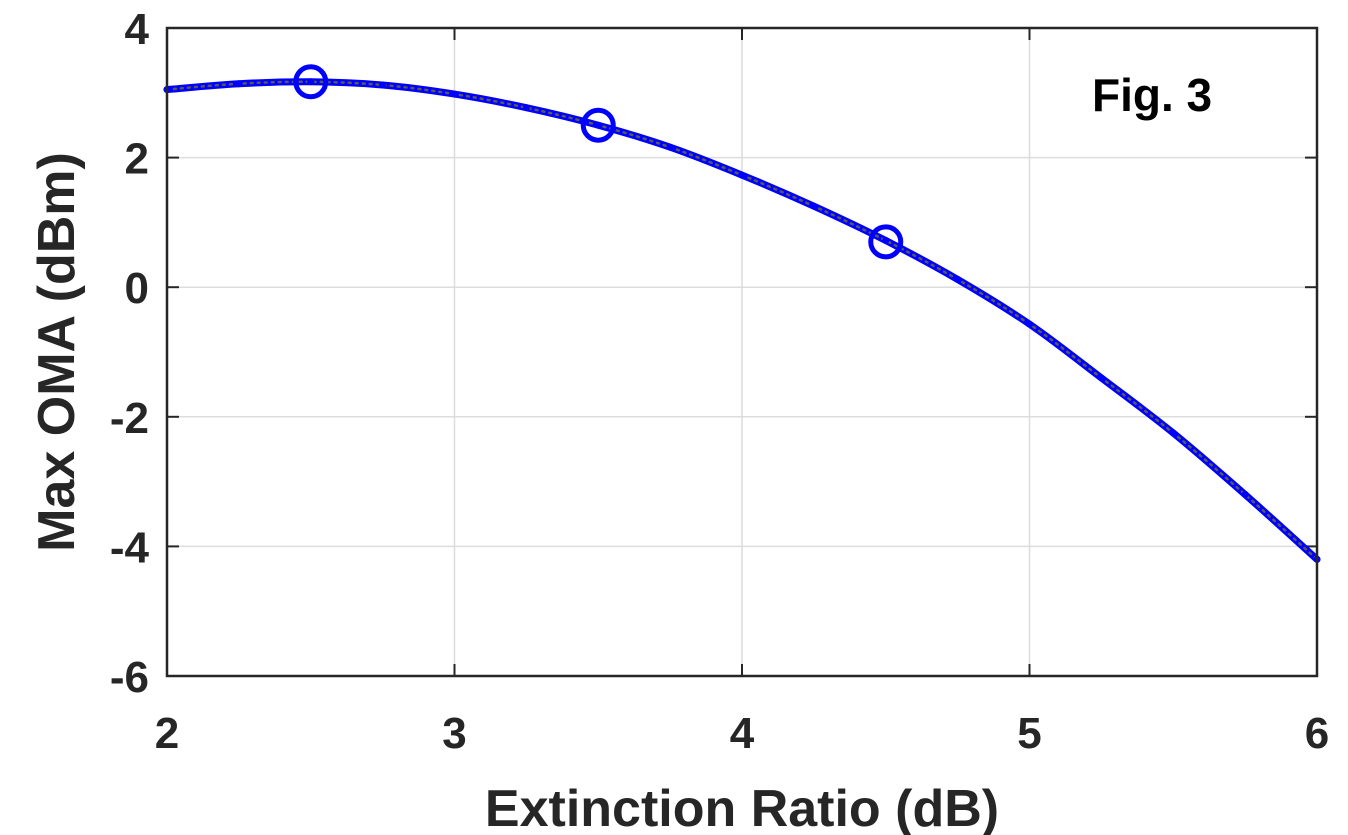 The image size is (1348, 835). Describe the element at coordinates (57, 352) in the screenshot. I see `y-axis-title: Max OMA (dBm)` at that location.